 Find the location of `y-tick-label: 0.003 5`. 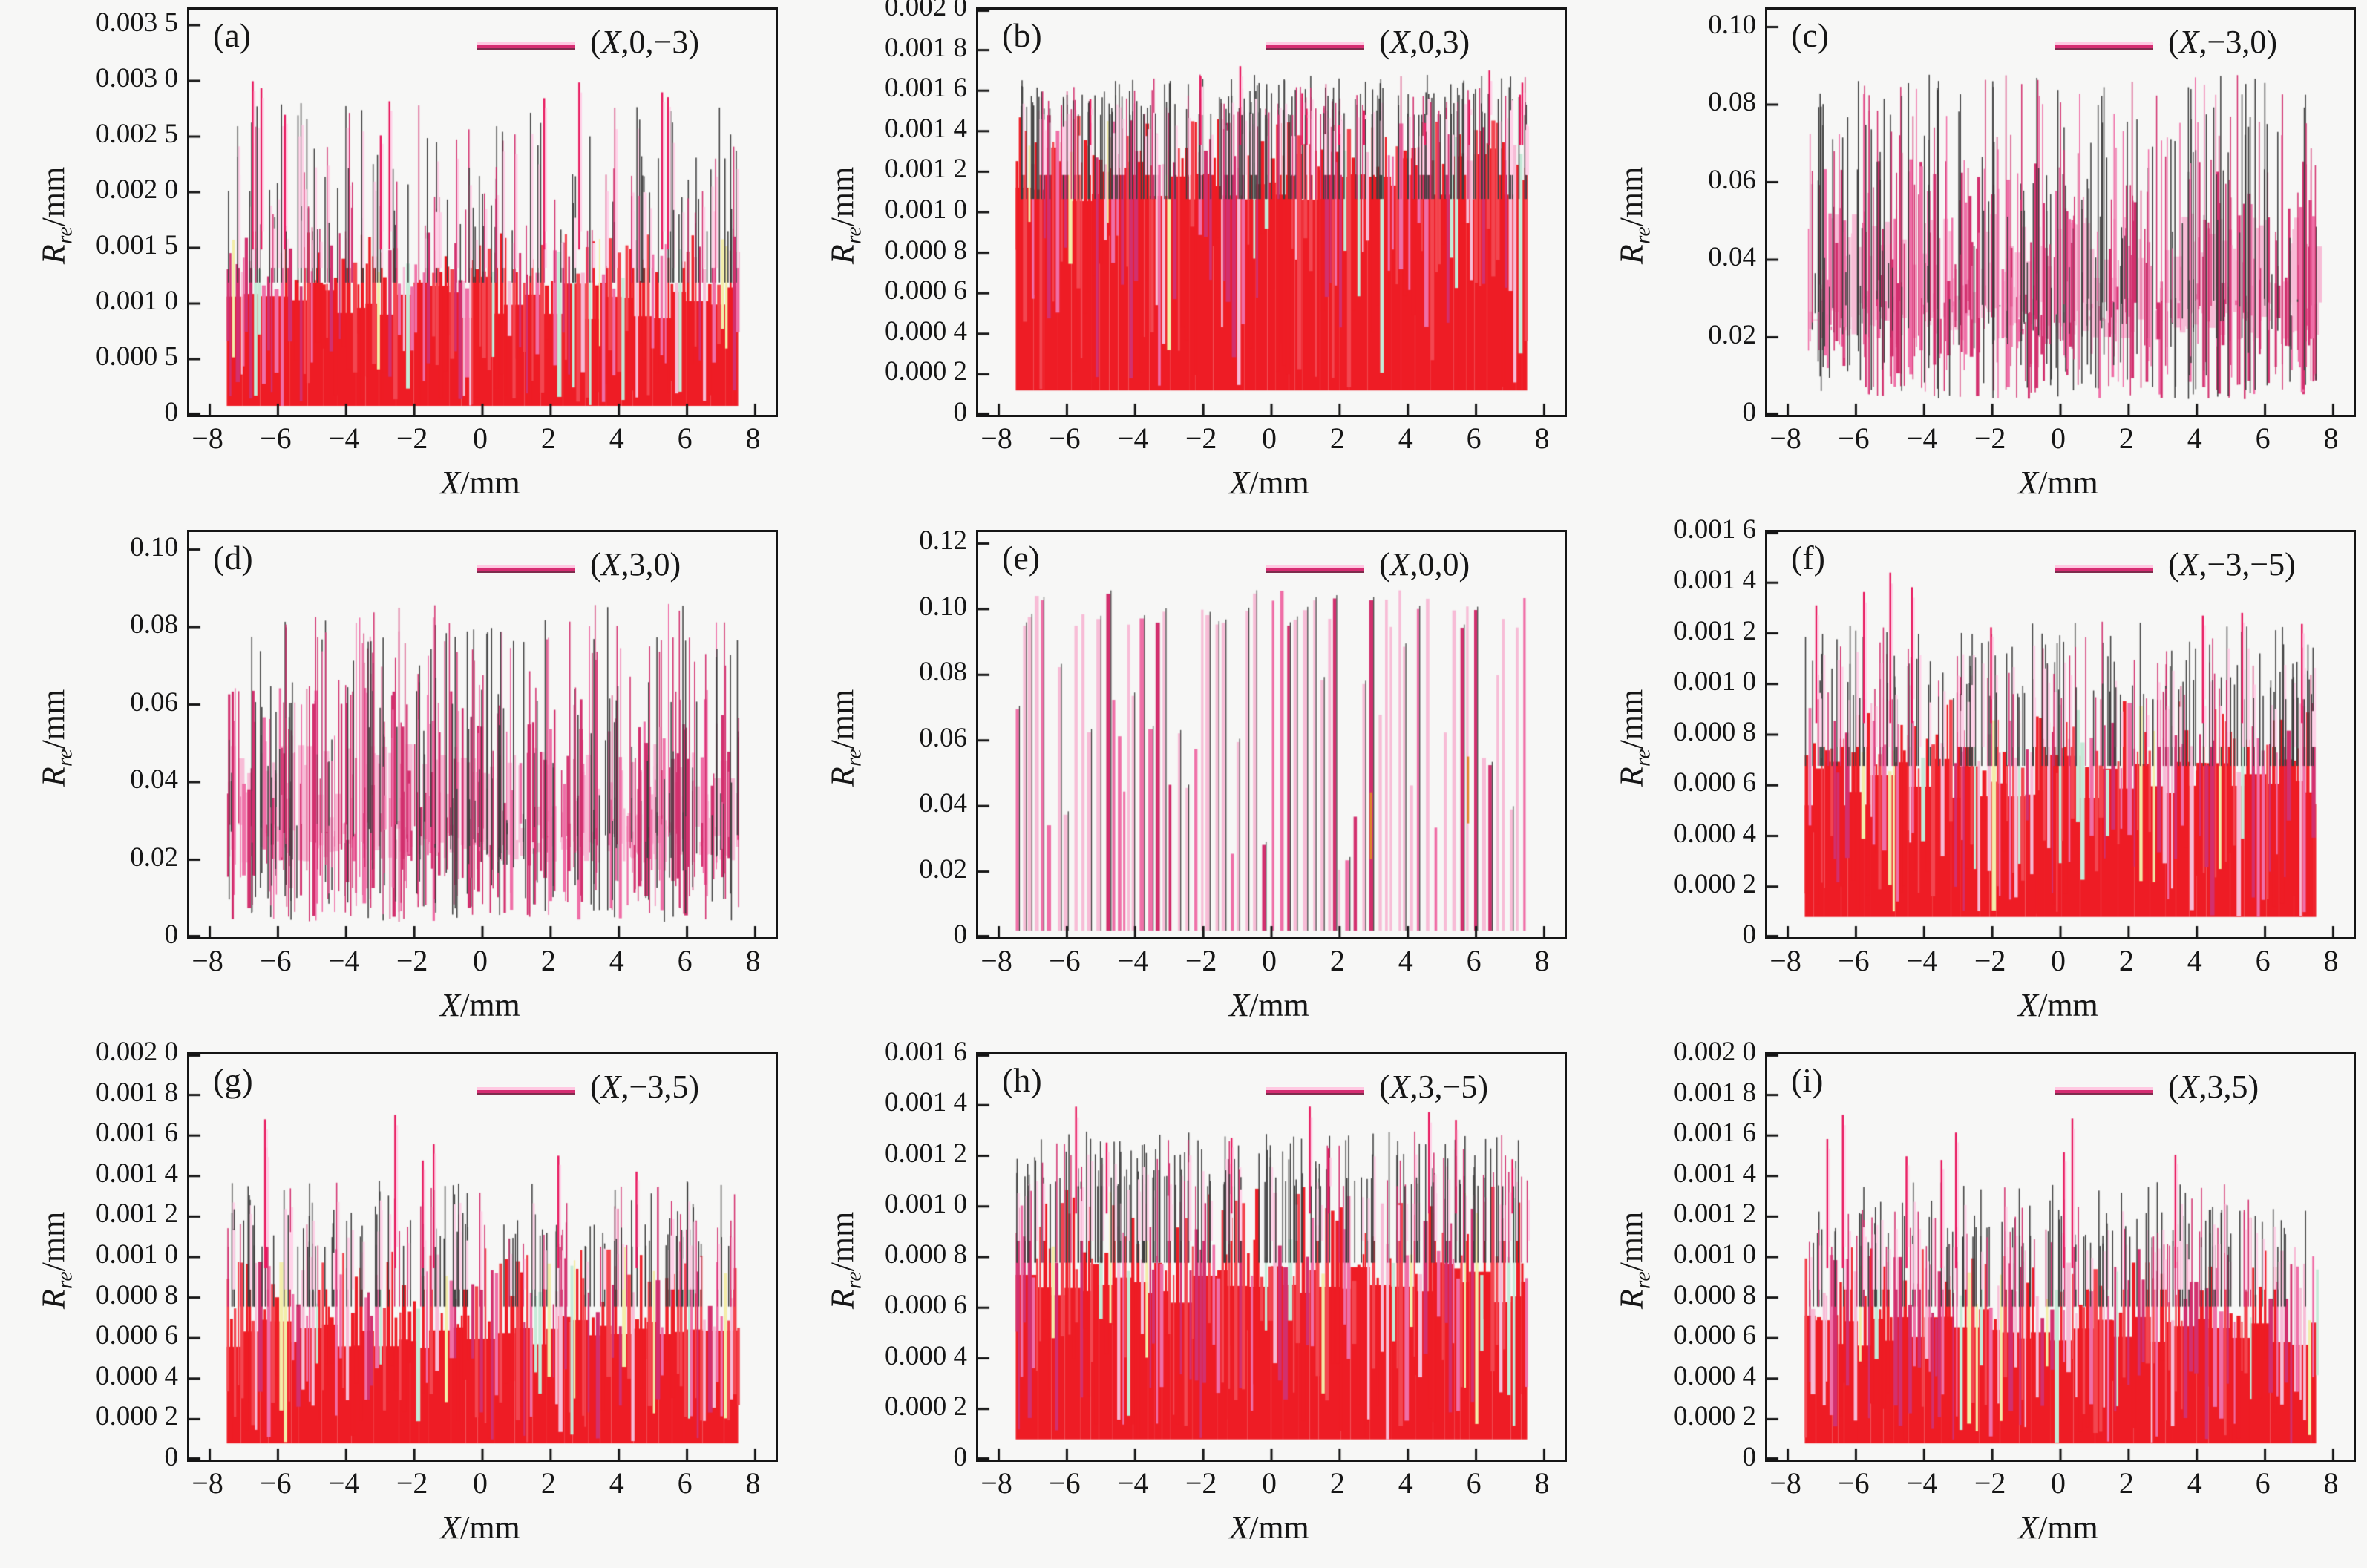

y-tick-label: 0.003 5 is located at coordinates (137, 22).